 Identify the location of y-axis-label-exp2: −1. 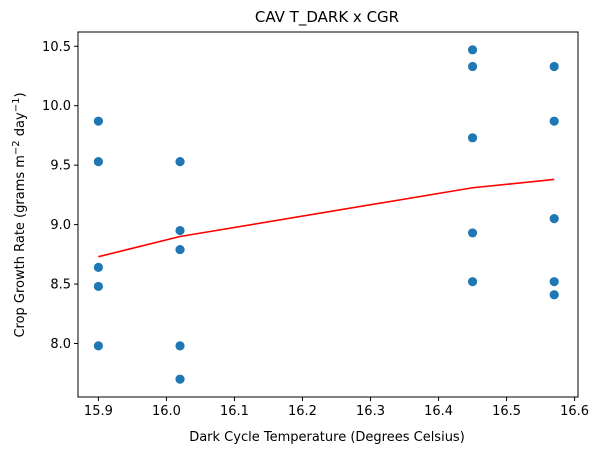
(16, 105).